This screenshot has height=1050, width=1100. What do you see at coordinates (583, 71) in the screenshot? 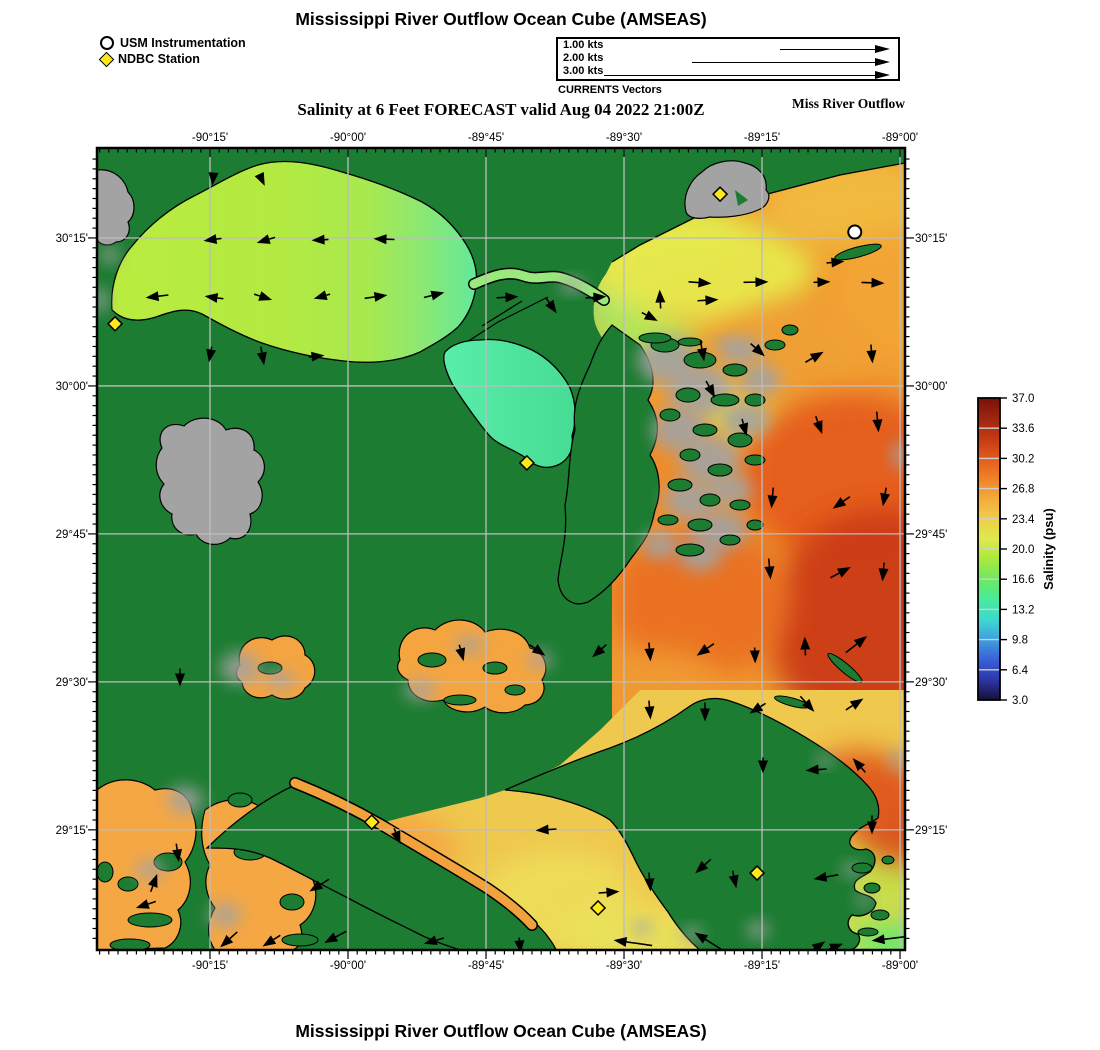
I see `vector-scale-label: 3.00 kts` at bounding box center [583, 71].